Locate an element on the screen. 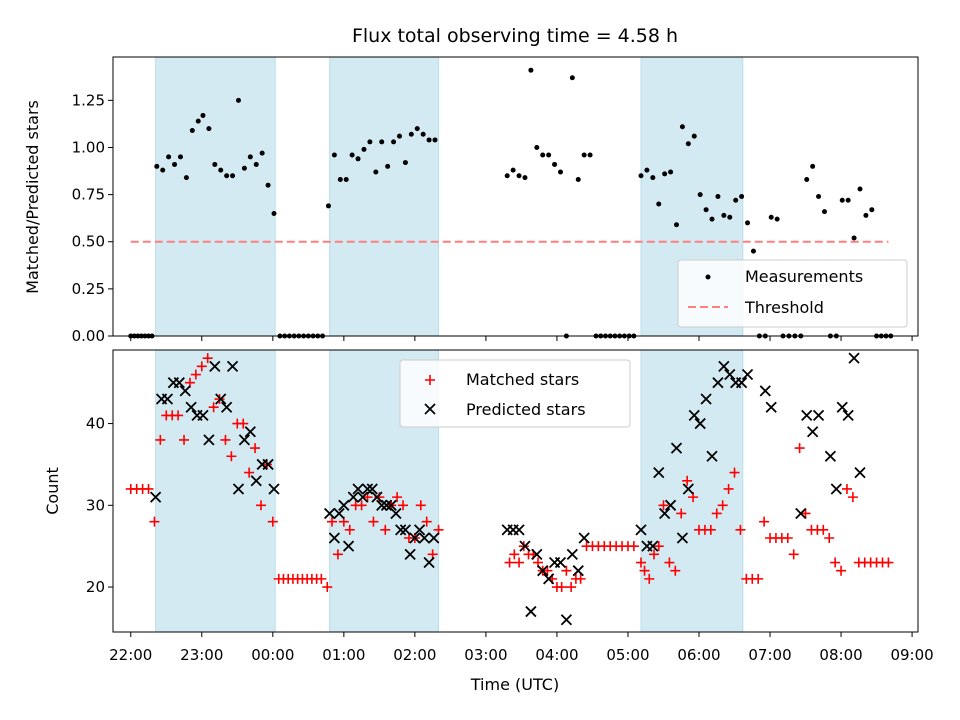 This screenshot has height=720, width=960. x-tick-label: 05:00 is located at coordinates (627, 655).